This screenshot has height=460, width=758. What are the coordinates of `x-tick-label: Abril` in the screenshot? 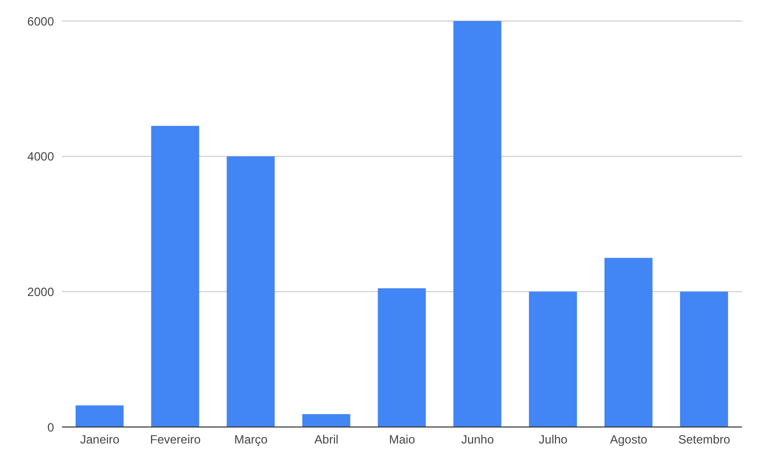 It's located at (326, 439).